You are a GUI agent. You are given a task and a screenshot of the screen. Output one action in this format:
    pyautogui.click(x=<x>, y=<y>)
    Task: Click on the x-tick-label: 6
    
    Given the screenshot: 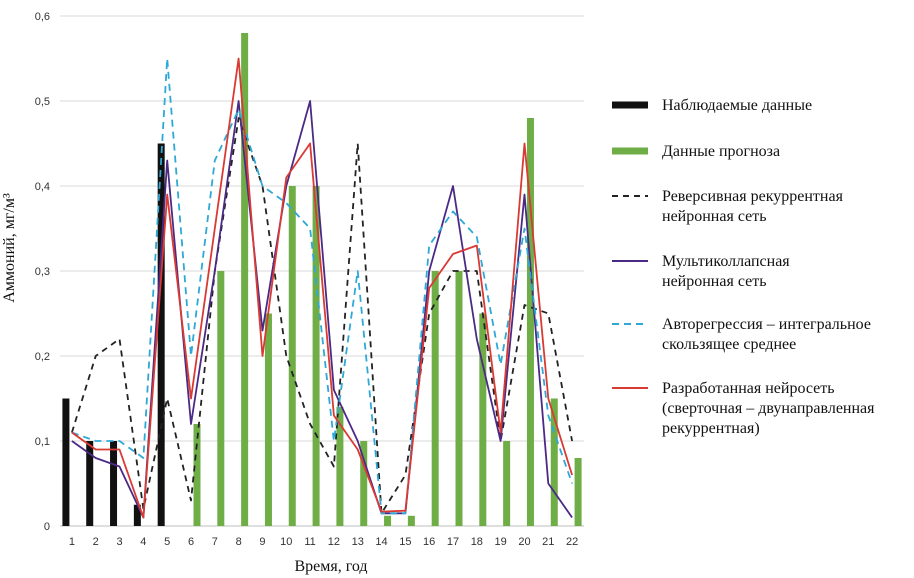 What is the action you would take?
    pyautogui.click(x=191, y=542)
    